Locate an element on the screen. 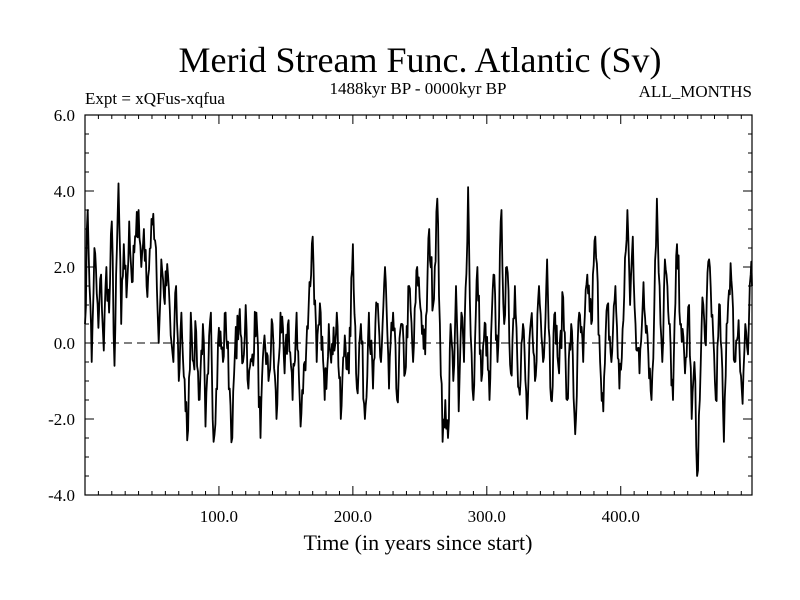  x-tick-label: 200.0 is located at coordinates (353, 516).